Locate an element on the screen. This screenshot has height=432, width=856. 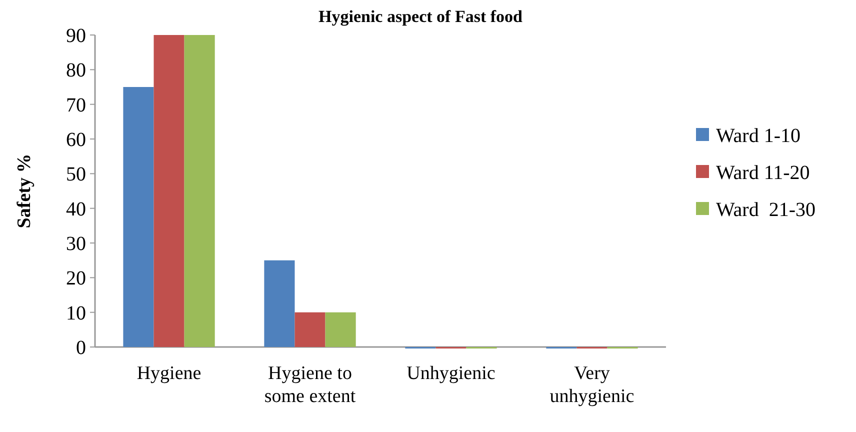
x-tick-label: Very unhygienic is located at coordinates (592, 385).